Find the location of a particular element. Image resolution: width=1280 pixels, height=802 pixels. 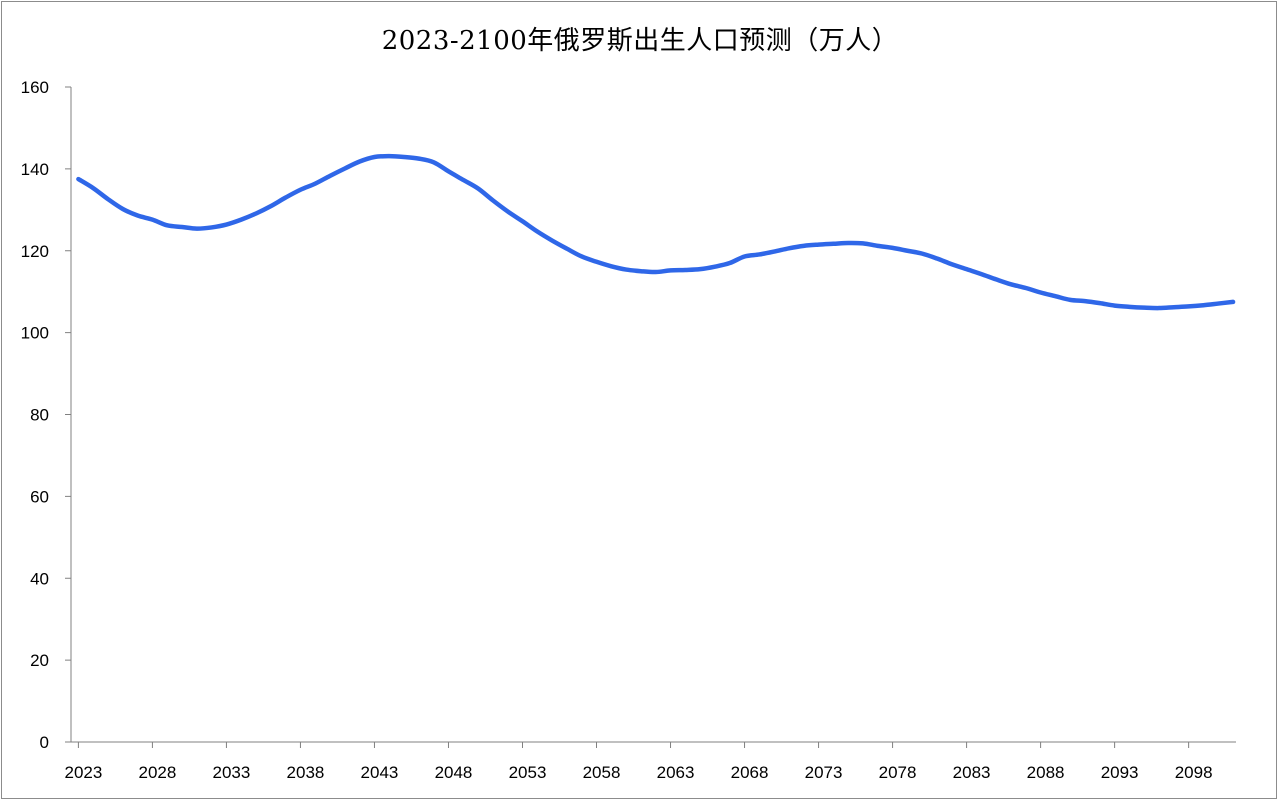

x-tick-label: 2093 is located at coordinates (1120, 772).